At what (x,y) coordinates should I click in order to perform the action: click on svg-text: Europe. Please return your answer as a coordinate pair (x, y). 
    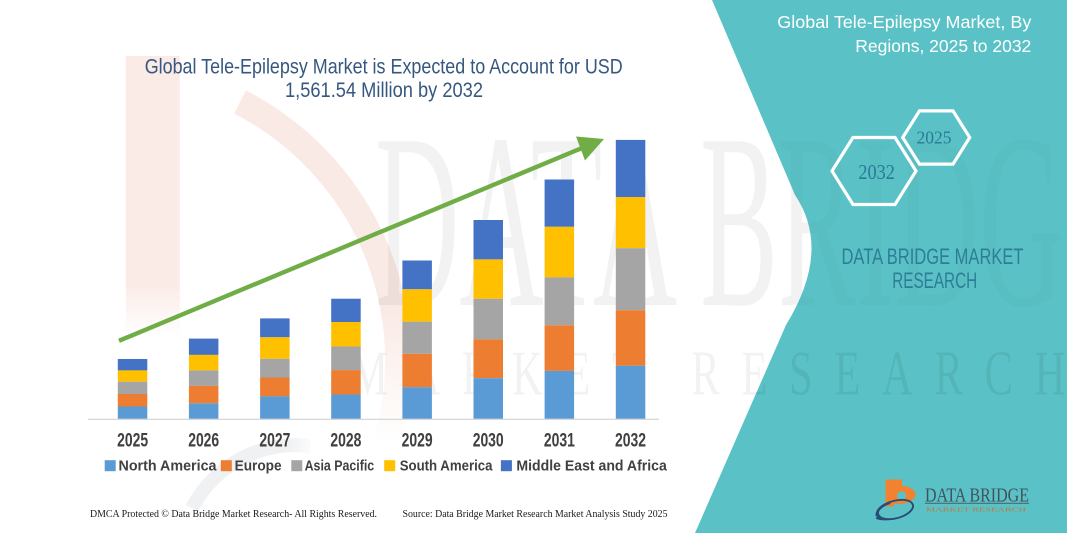
    Looking at the image, I should click on (258, 466).